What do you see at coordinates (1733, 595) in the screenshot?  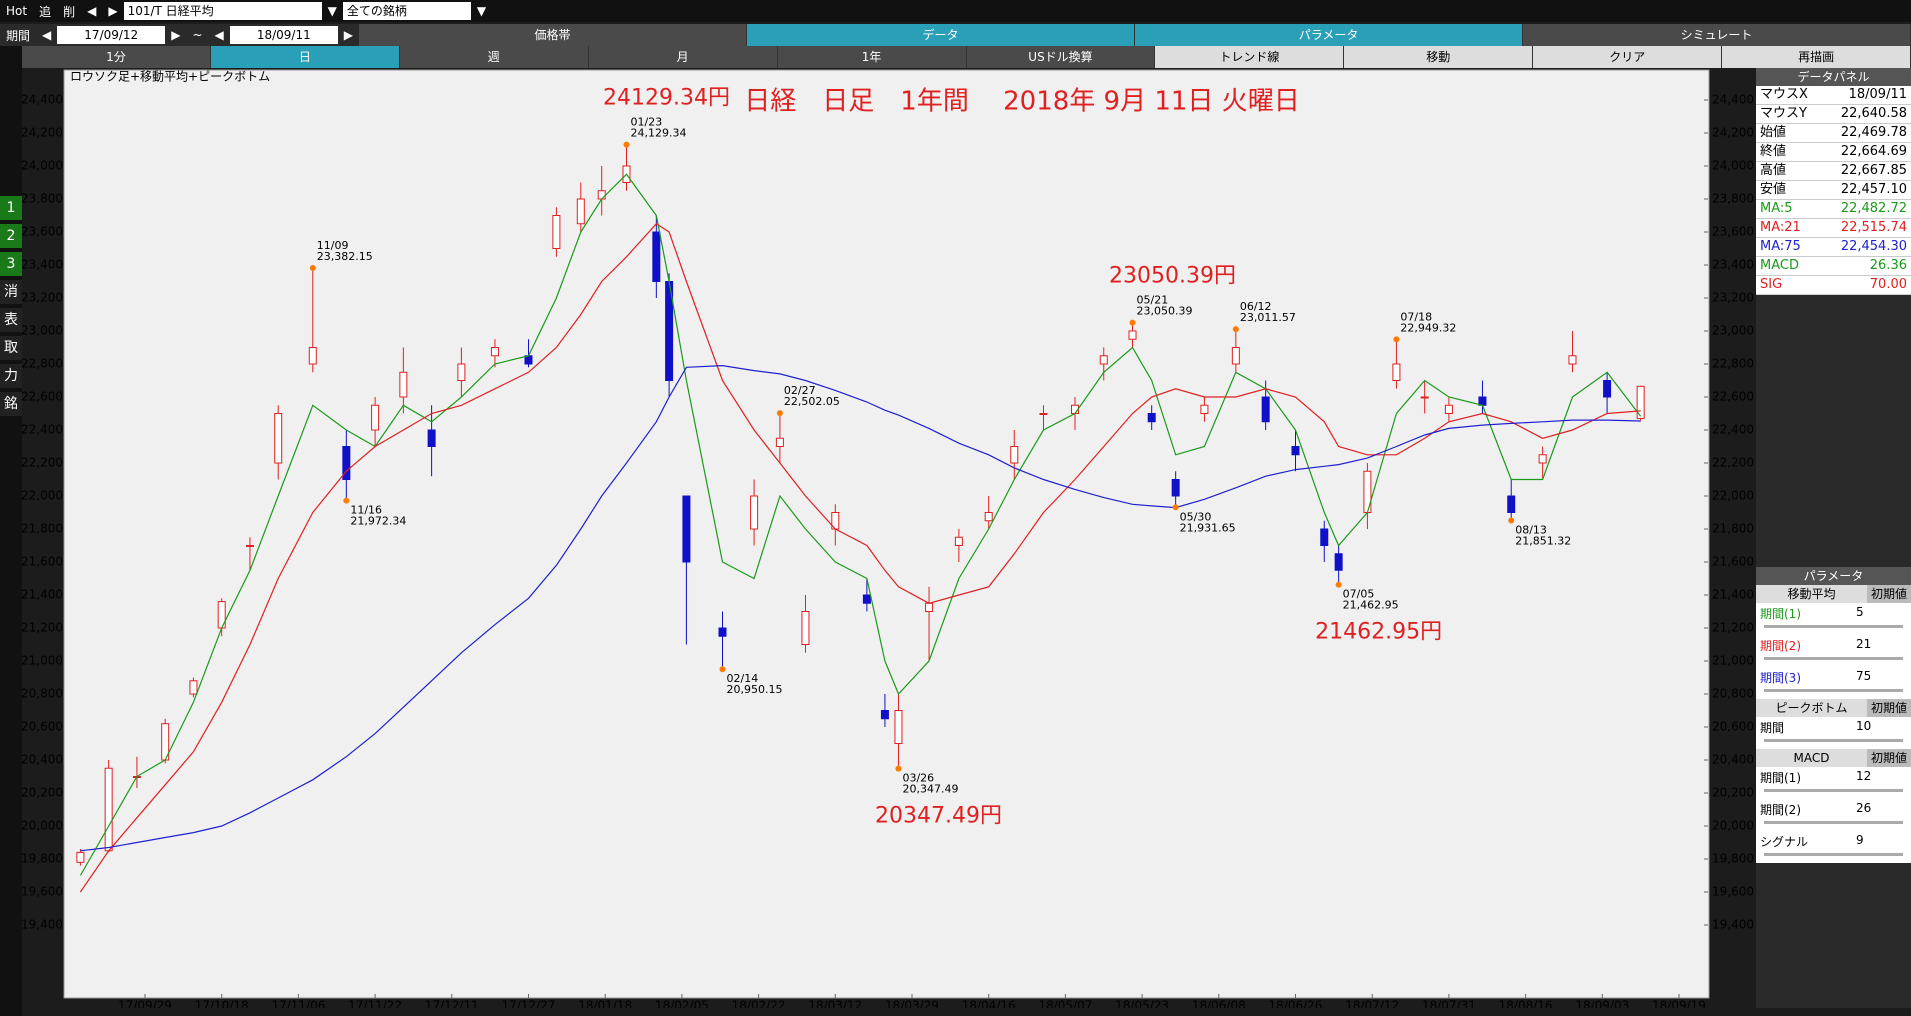 I see `y-tick-label: 21,400` at bounding box center [1733, 595].